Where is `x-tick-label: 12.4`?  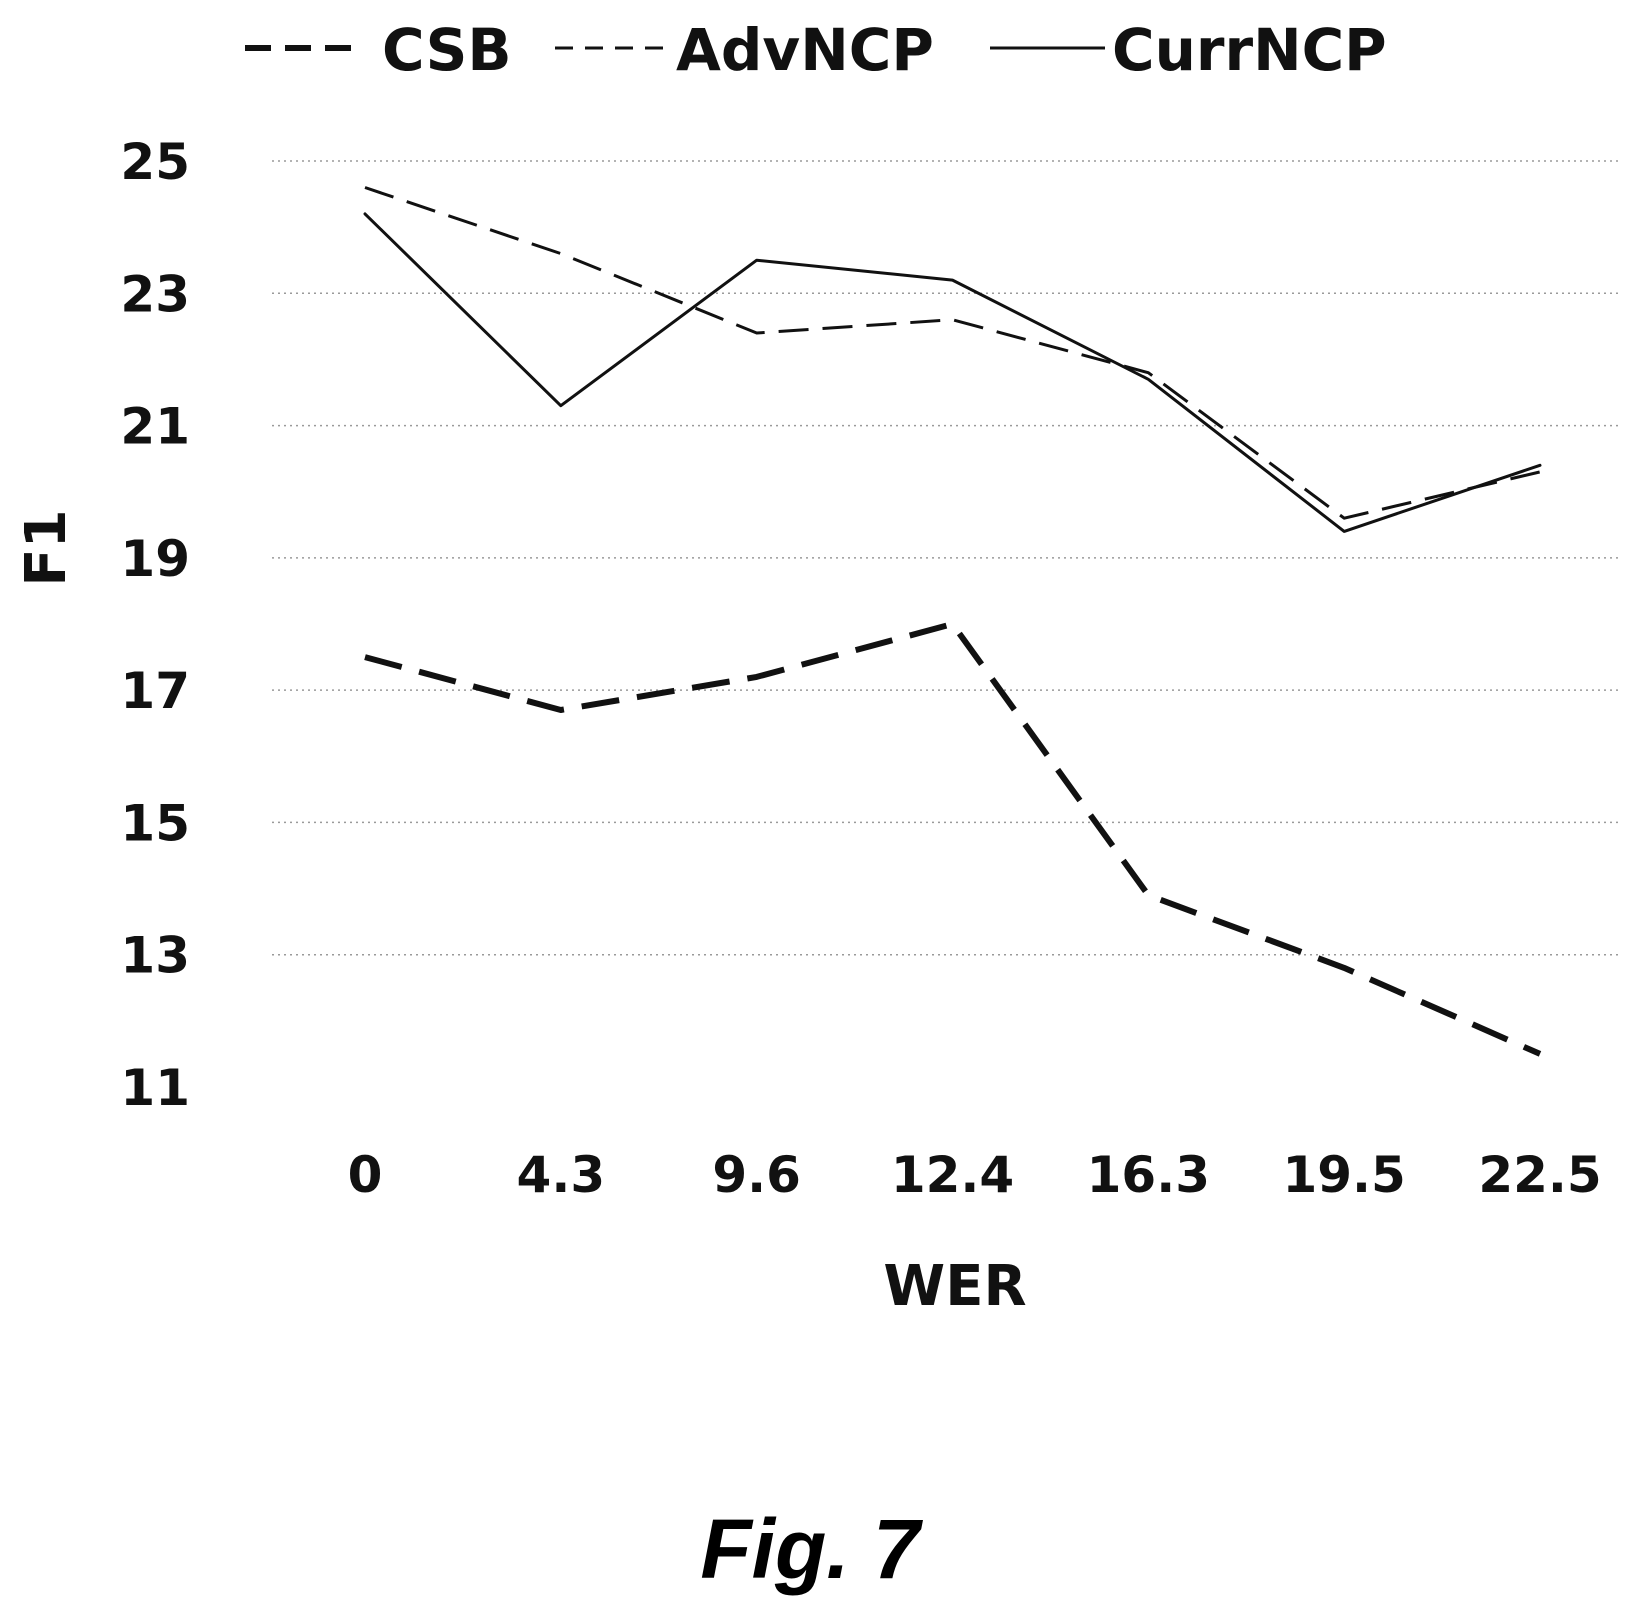 x-tick-label: 12.4 is located at coordinates (952, 1175).